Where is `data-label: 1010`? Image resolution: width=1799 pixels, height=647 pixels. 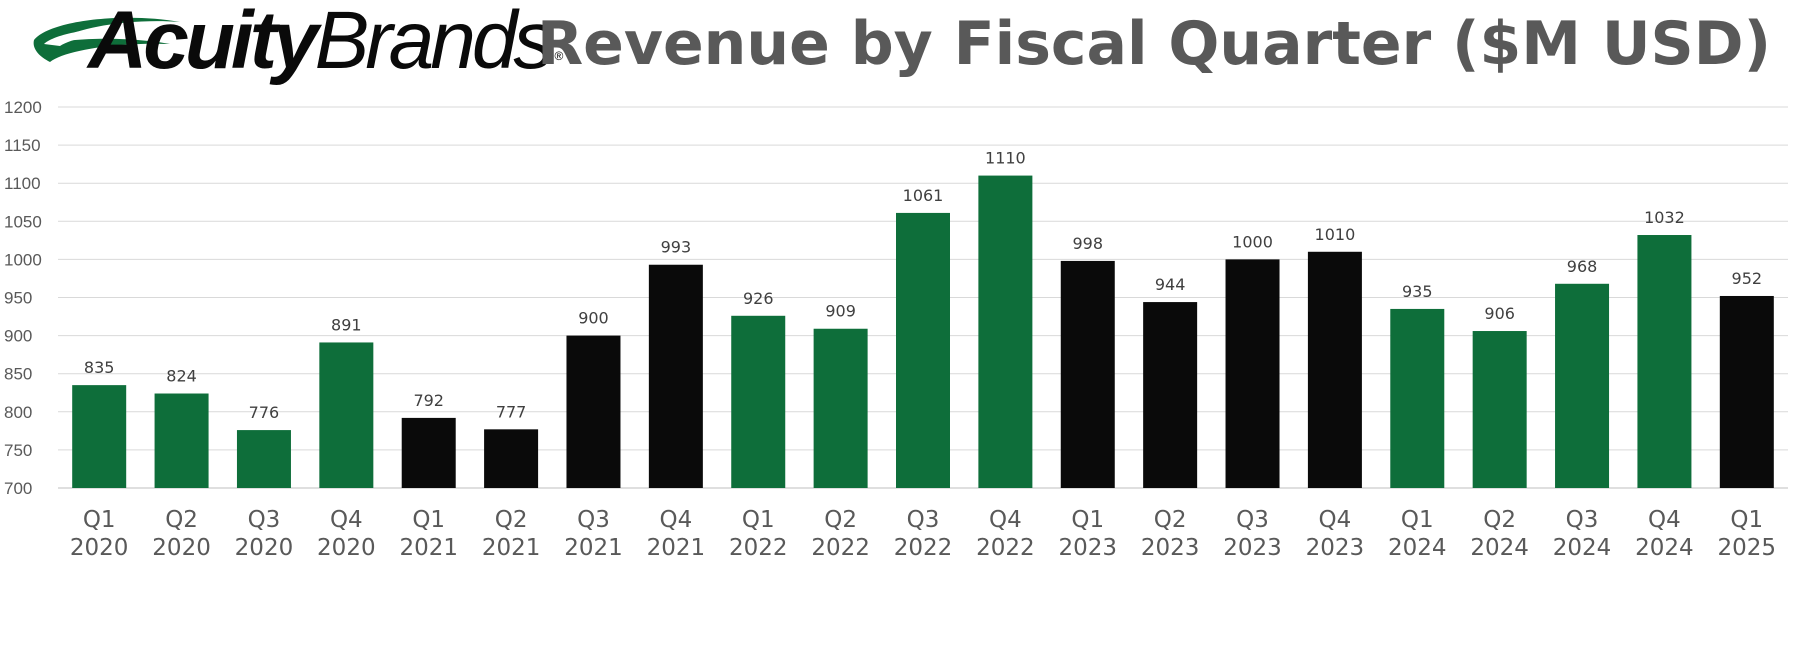
data-label: 1010 is located at coordinates (1335, 234).